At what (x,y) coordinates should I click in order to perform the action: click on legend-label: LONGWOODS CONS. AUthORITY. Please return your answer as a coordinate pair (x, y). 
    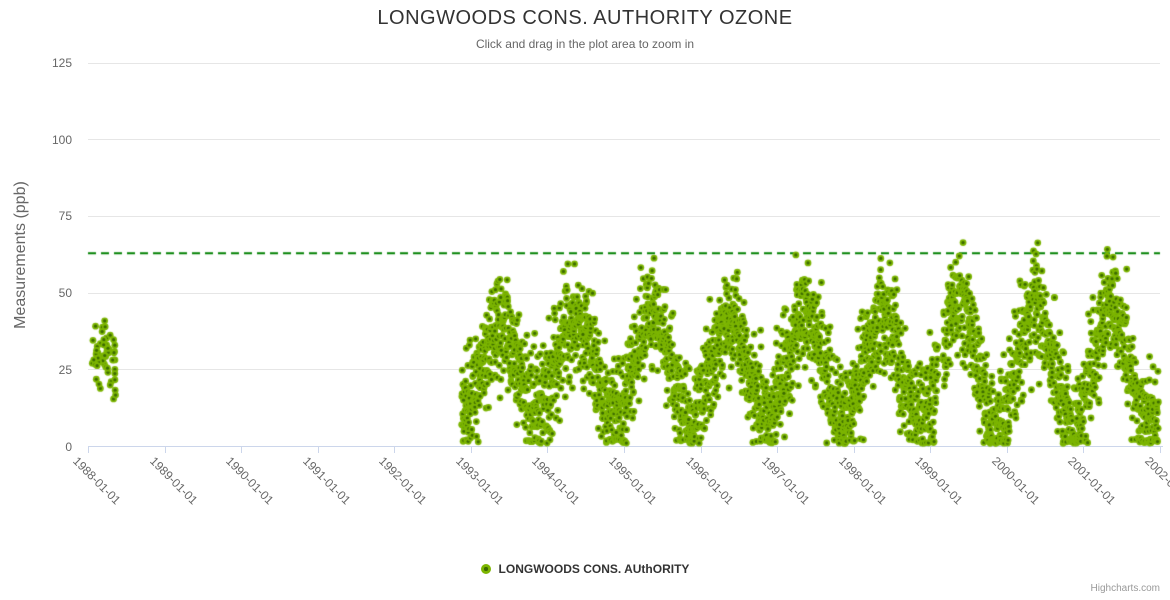
    Looking at the image, I should click on (594, 569).